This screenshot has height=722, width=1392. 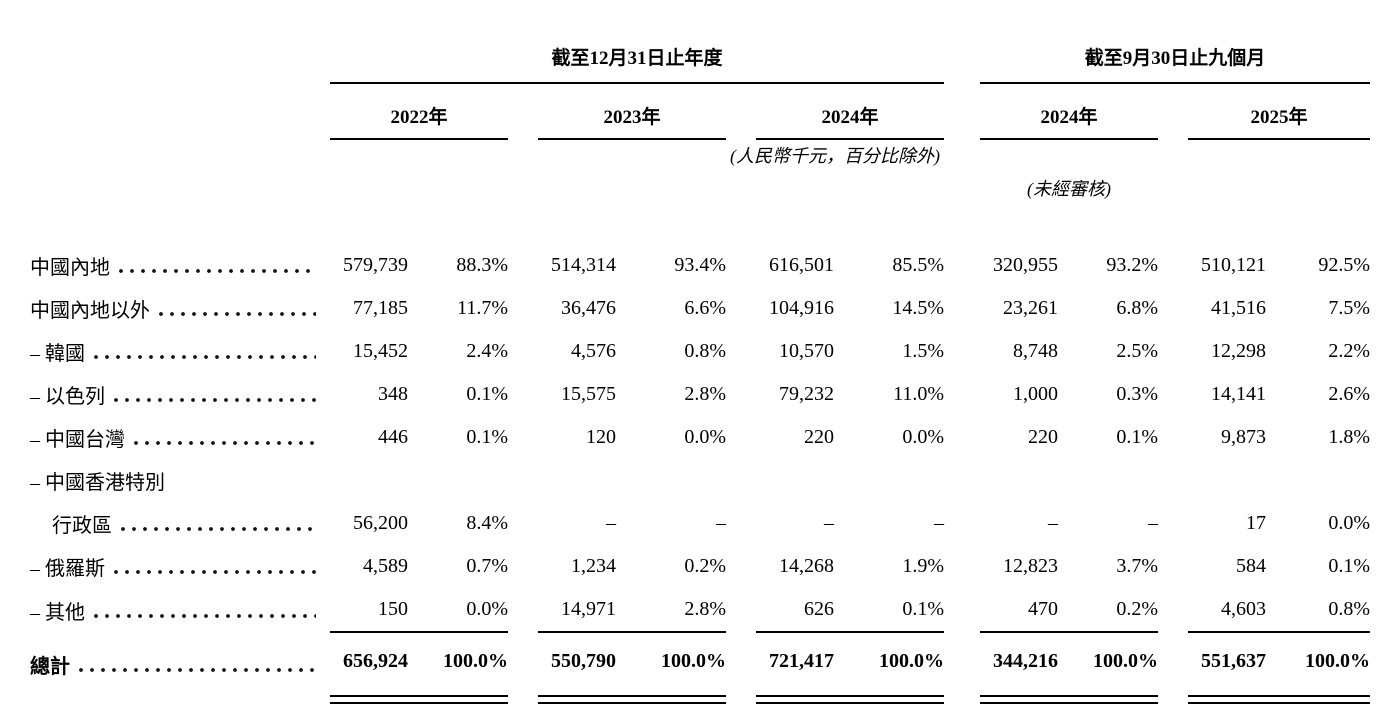 I want to click on currency-note-row: (人民幣千元，百分比除外), so click(x=700, y=154).